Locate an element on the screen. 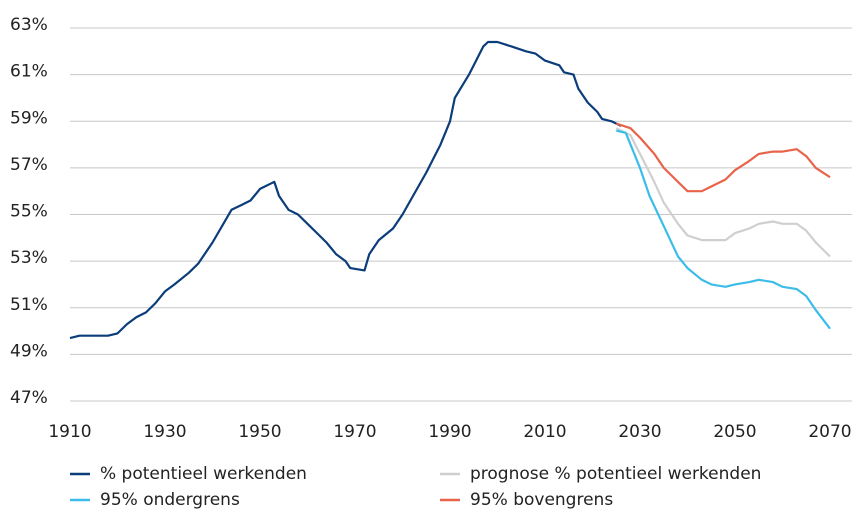 The image size is (866, 519). x-tick-label: 1930 is located at coordinates (164, 432).